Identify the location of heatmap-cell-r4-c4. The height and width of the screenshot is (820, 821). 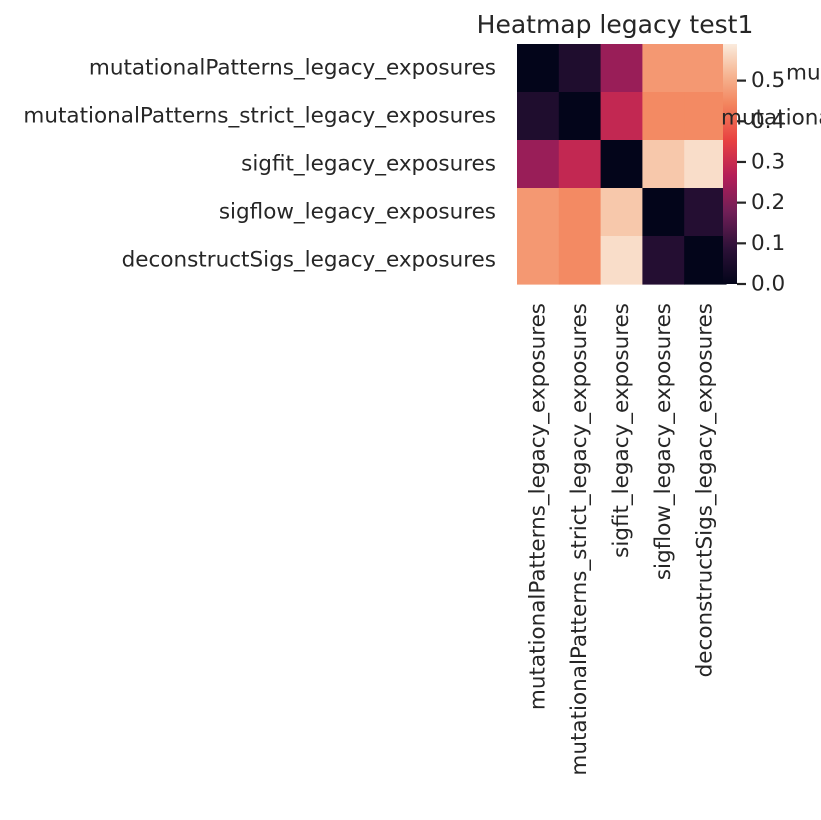
(705, 260).